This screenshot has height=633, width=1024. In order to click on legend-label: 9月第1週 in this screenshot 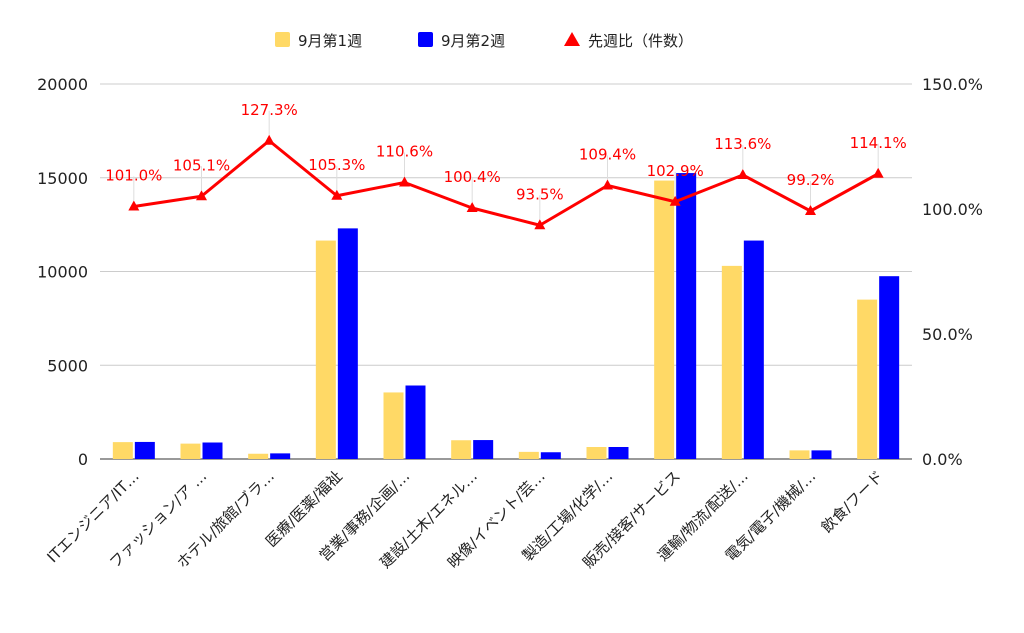, I will do `click(330, 41)`.